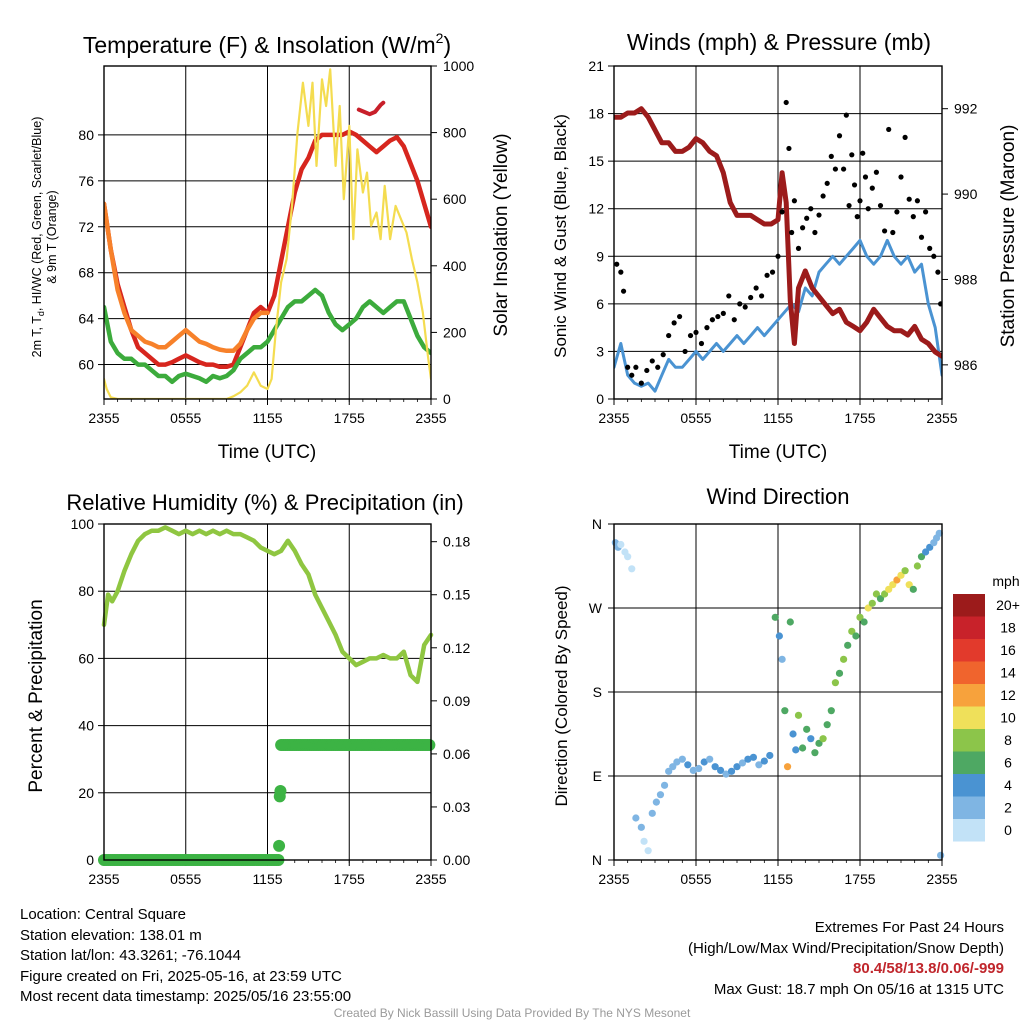 The height and width of the screenshot is (1024, 1024). Describe the element at coordinates (966, 109) in the screenshot. I see `wind-y2-tick-label: 992` at that location.